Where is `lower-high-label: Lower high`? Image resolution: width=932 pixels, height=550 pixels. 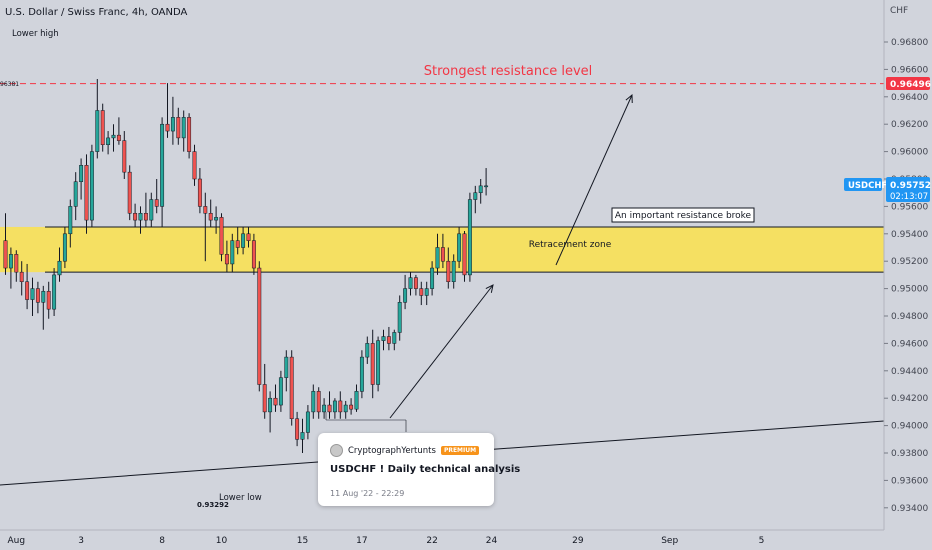
lower-high-label: Lower high is located at coordinates (35, 34).